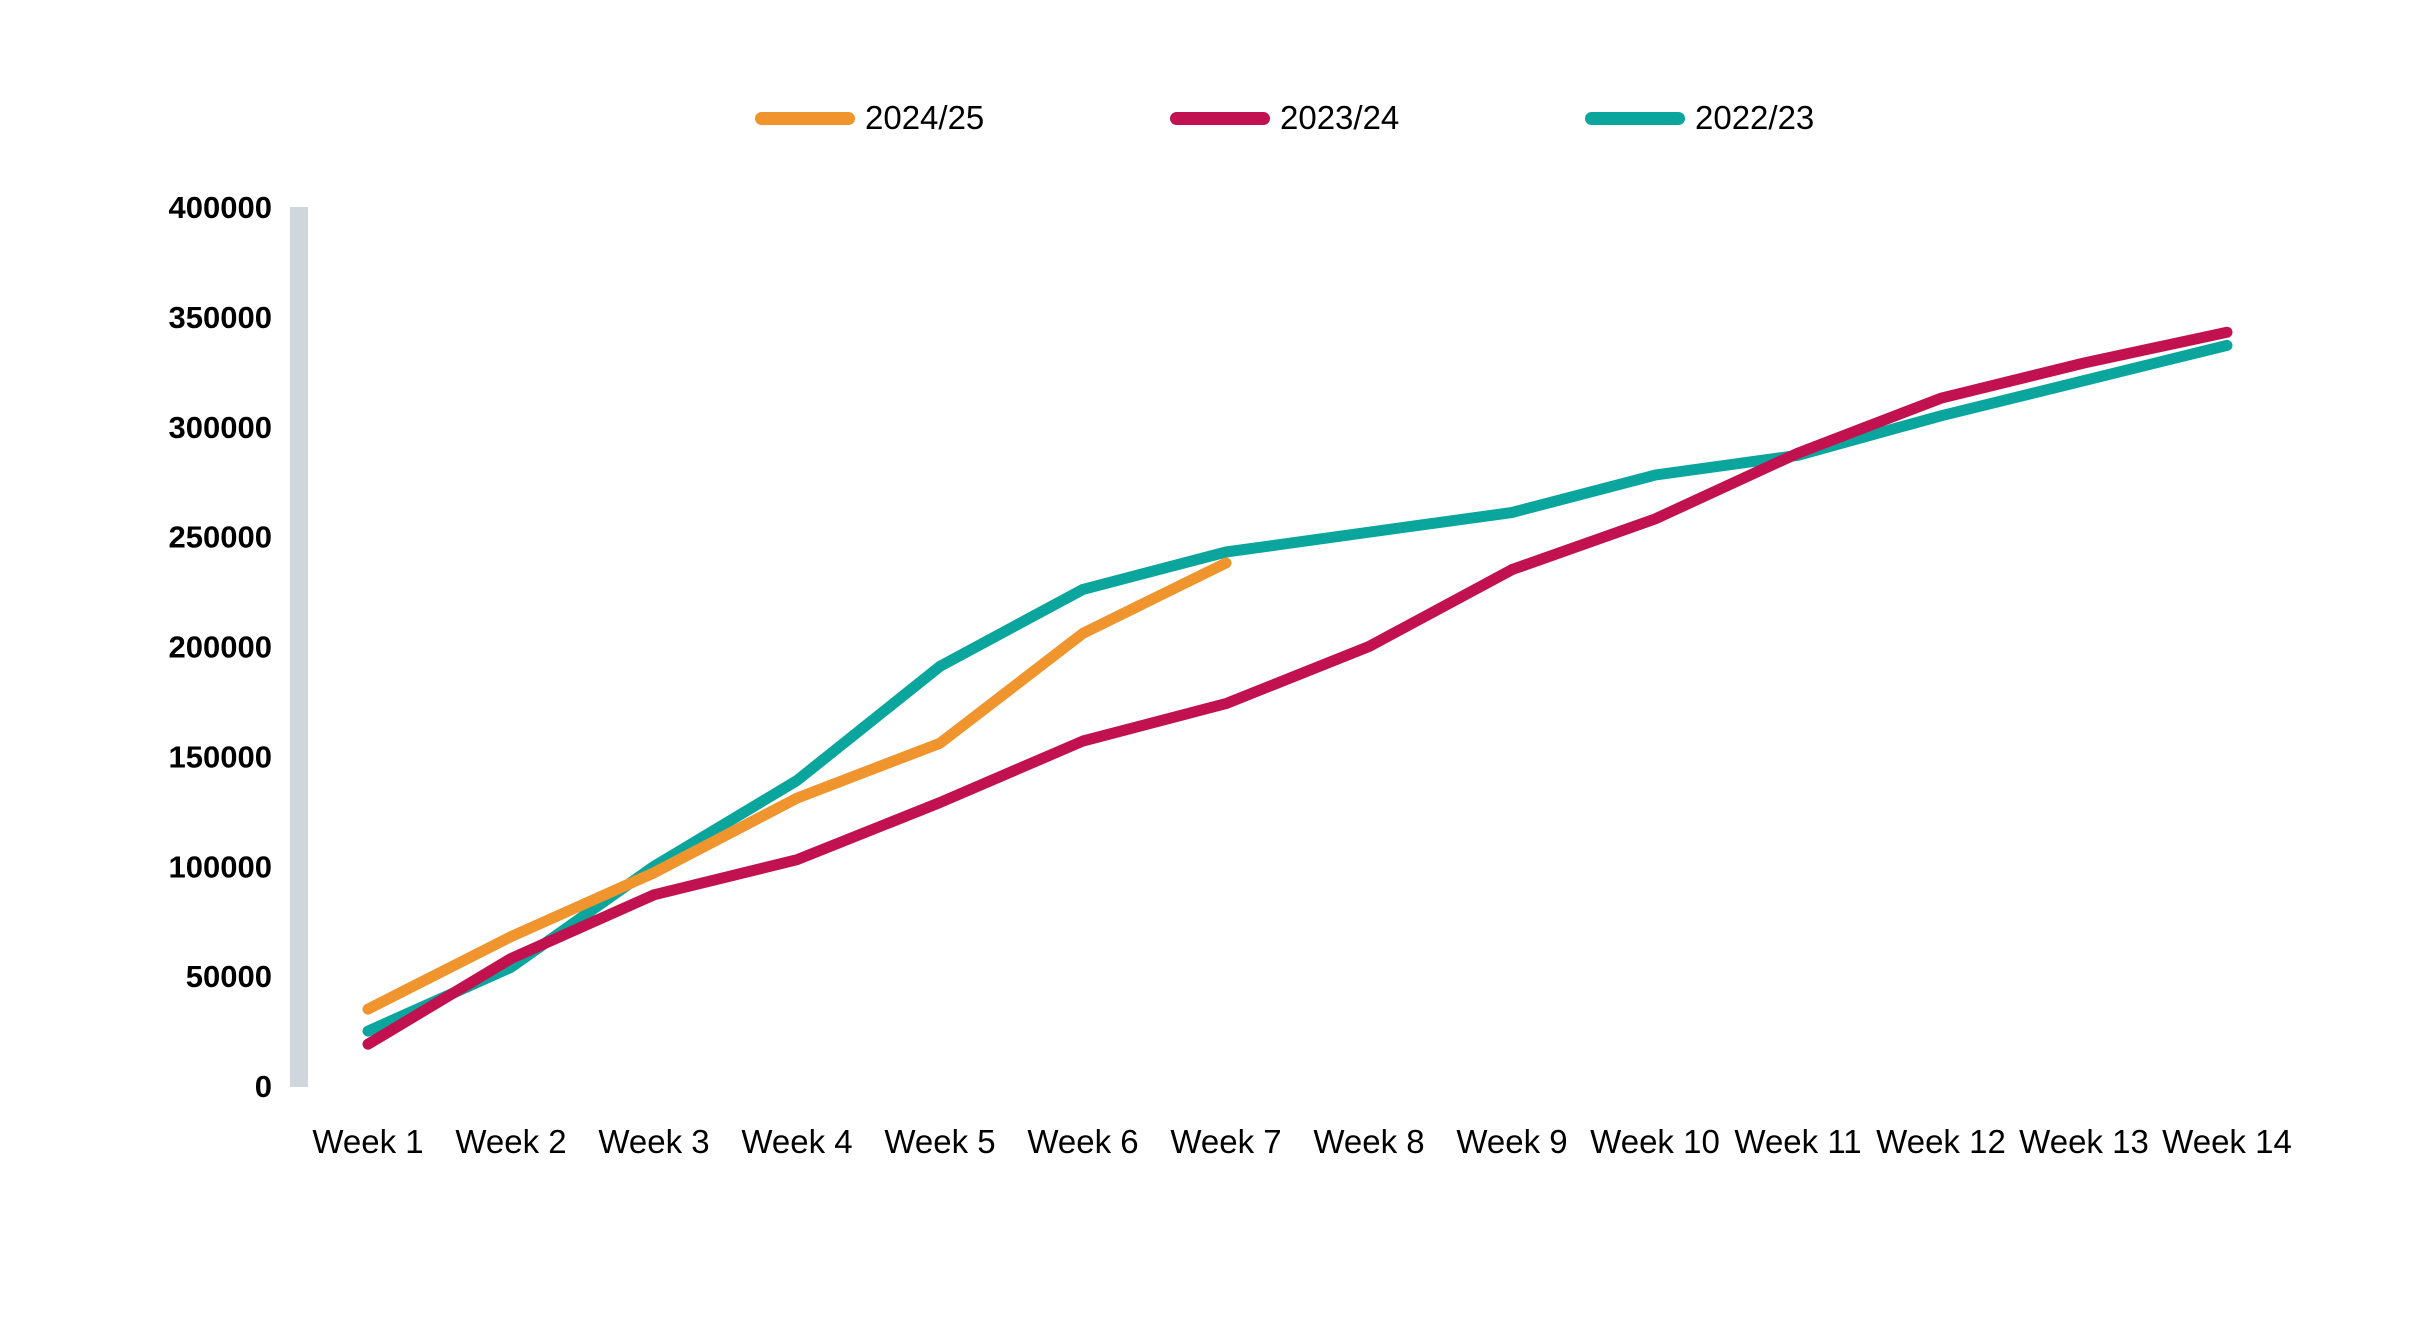 The image size is (2413, 1330). What do you see at coordinates (1368, 1141) in the screenshot?
I see `x-axis-tick-label: Week 8` at bounding box center [1368, 1141].